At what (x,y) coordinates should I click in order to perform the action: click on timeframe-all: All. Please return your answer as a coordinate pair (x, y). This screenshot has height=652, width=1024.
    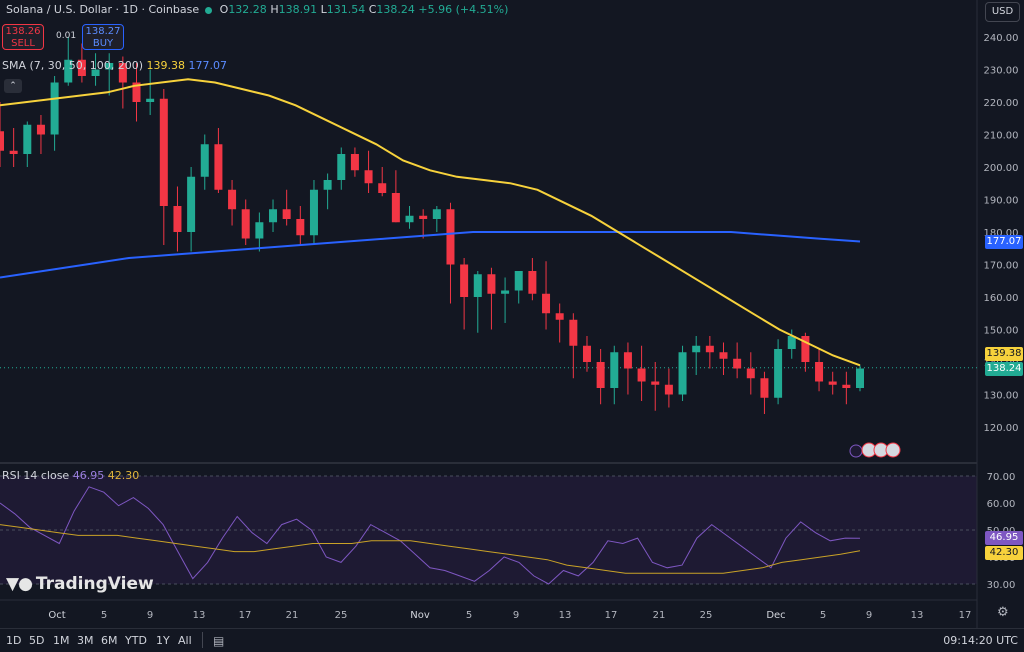
    Looking at the image, I should click on (185, 640).